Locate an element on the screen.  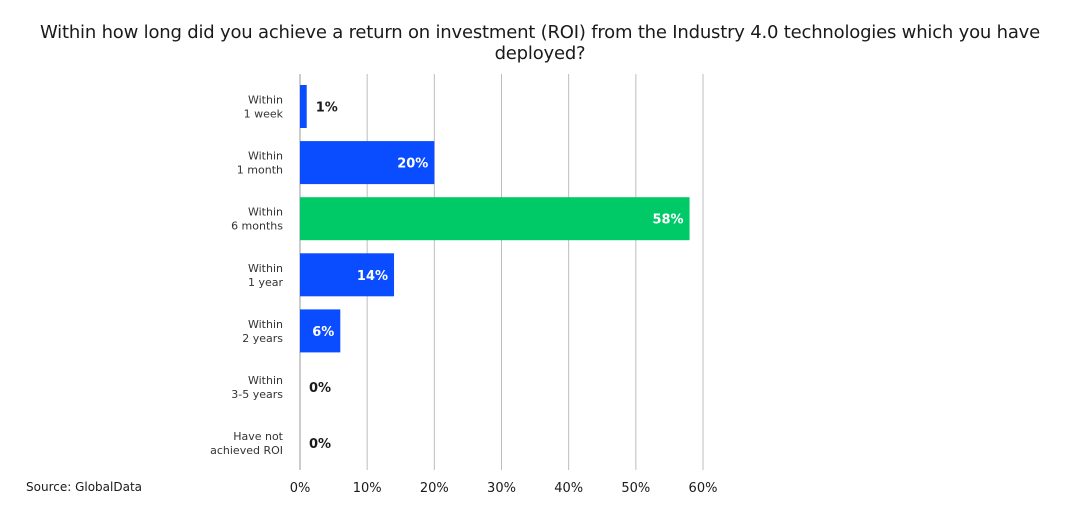
category-label: Within 3-5 years is located at coordinates (257, 387).